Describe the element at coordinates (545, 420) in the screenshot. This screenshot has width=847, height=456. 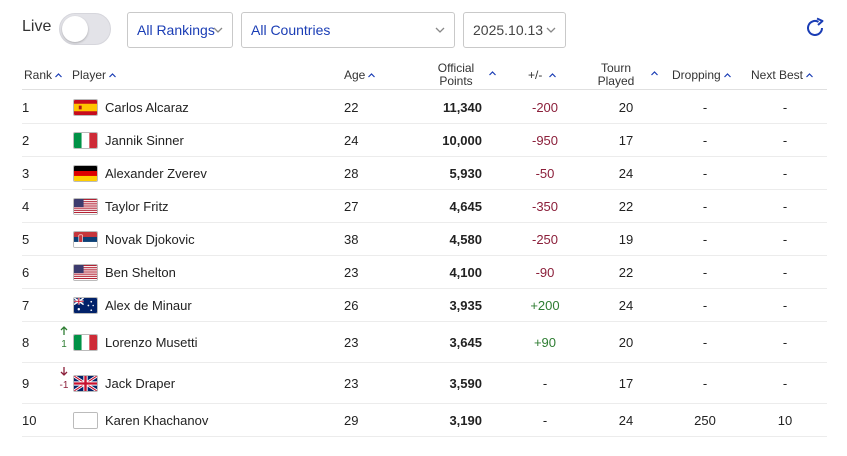
I see `points-diff-cell: -` at that location.